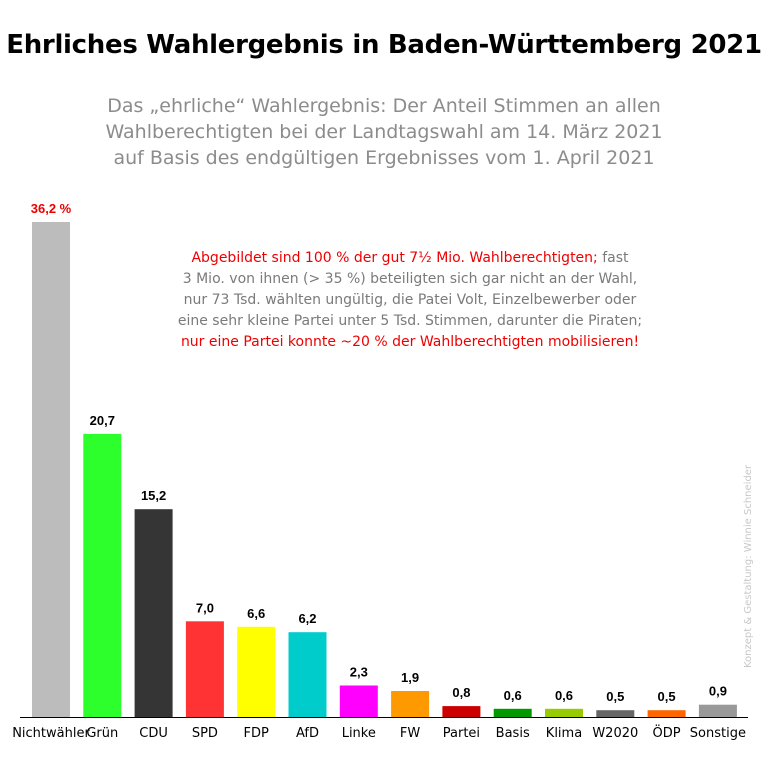  I want to click on category-label-linke: Linke, so click(359, 733).